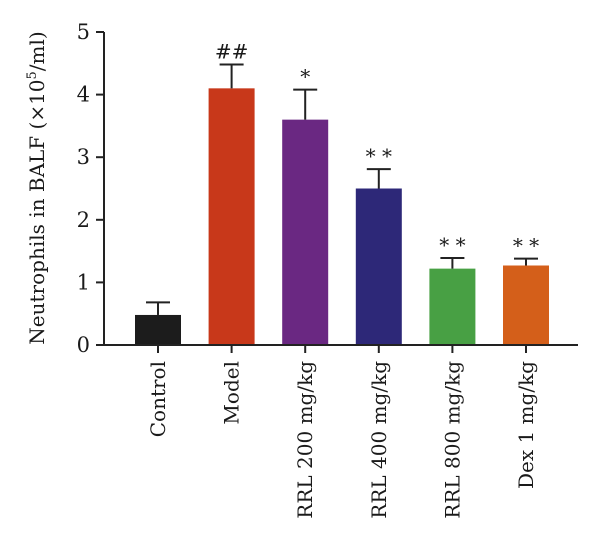 This screenshot has height=544, width=600. What do you see at coordinates (83, 345) in the screenshot?
I see `y-tick-label: 0` at bounding box center [83, 345].